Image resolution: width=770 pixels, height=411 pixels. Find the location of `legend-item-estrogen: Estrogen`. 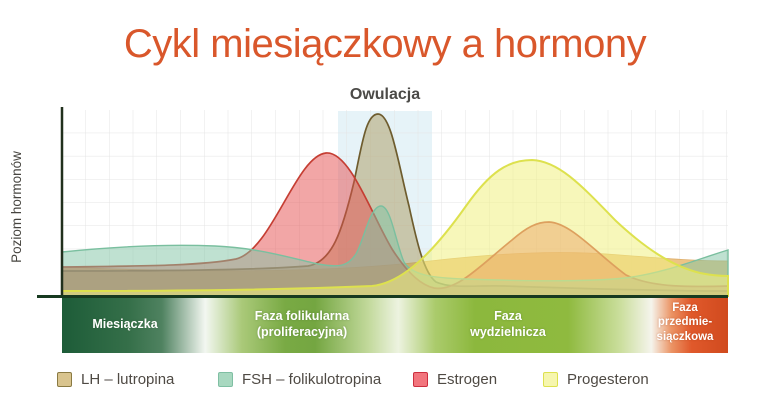

legend-item-estrogen: Estrogen is located at coordinates (455, 379).